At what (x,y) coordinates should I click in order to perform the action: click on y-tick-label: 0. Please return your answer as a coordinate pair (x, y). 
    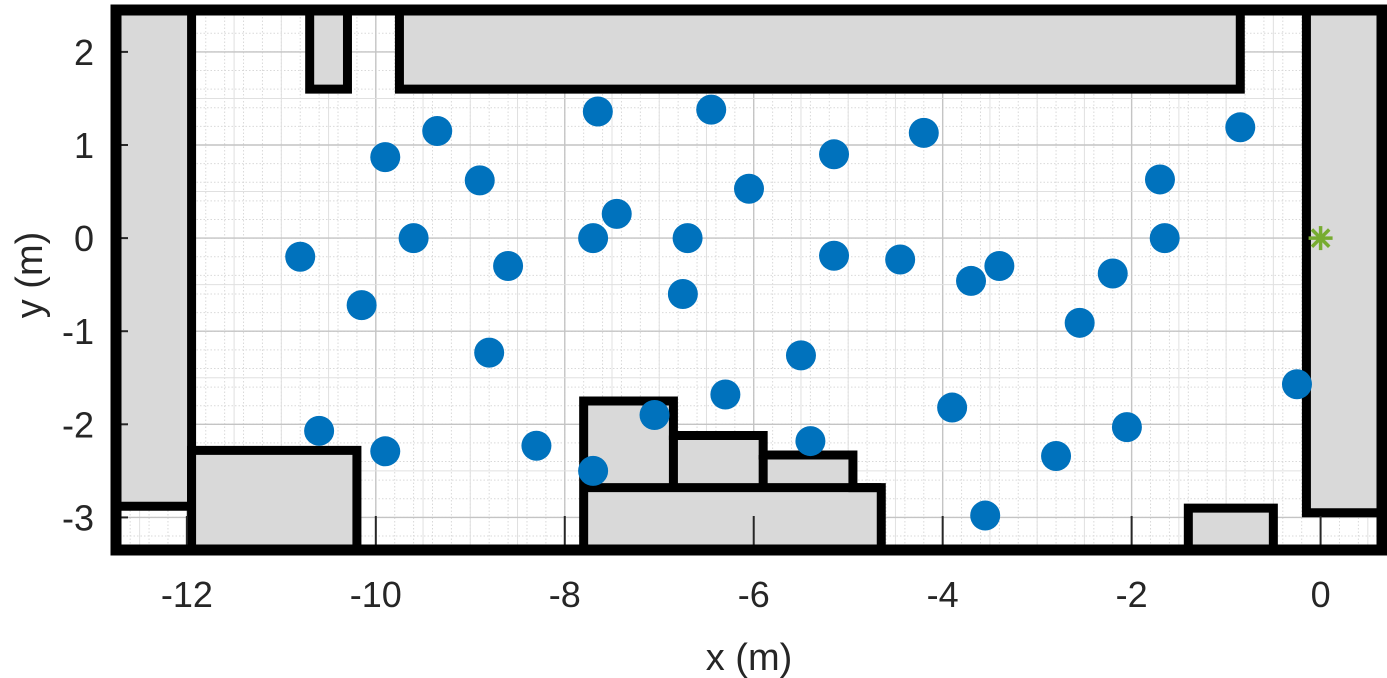
    Looking at the image, I should click on (84, 238).